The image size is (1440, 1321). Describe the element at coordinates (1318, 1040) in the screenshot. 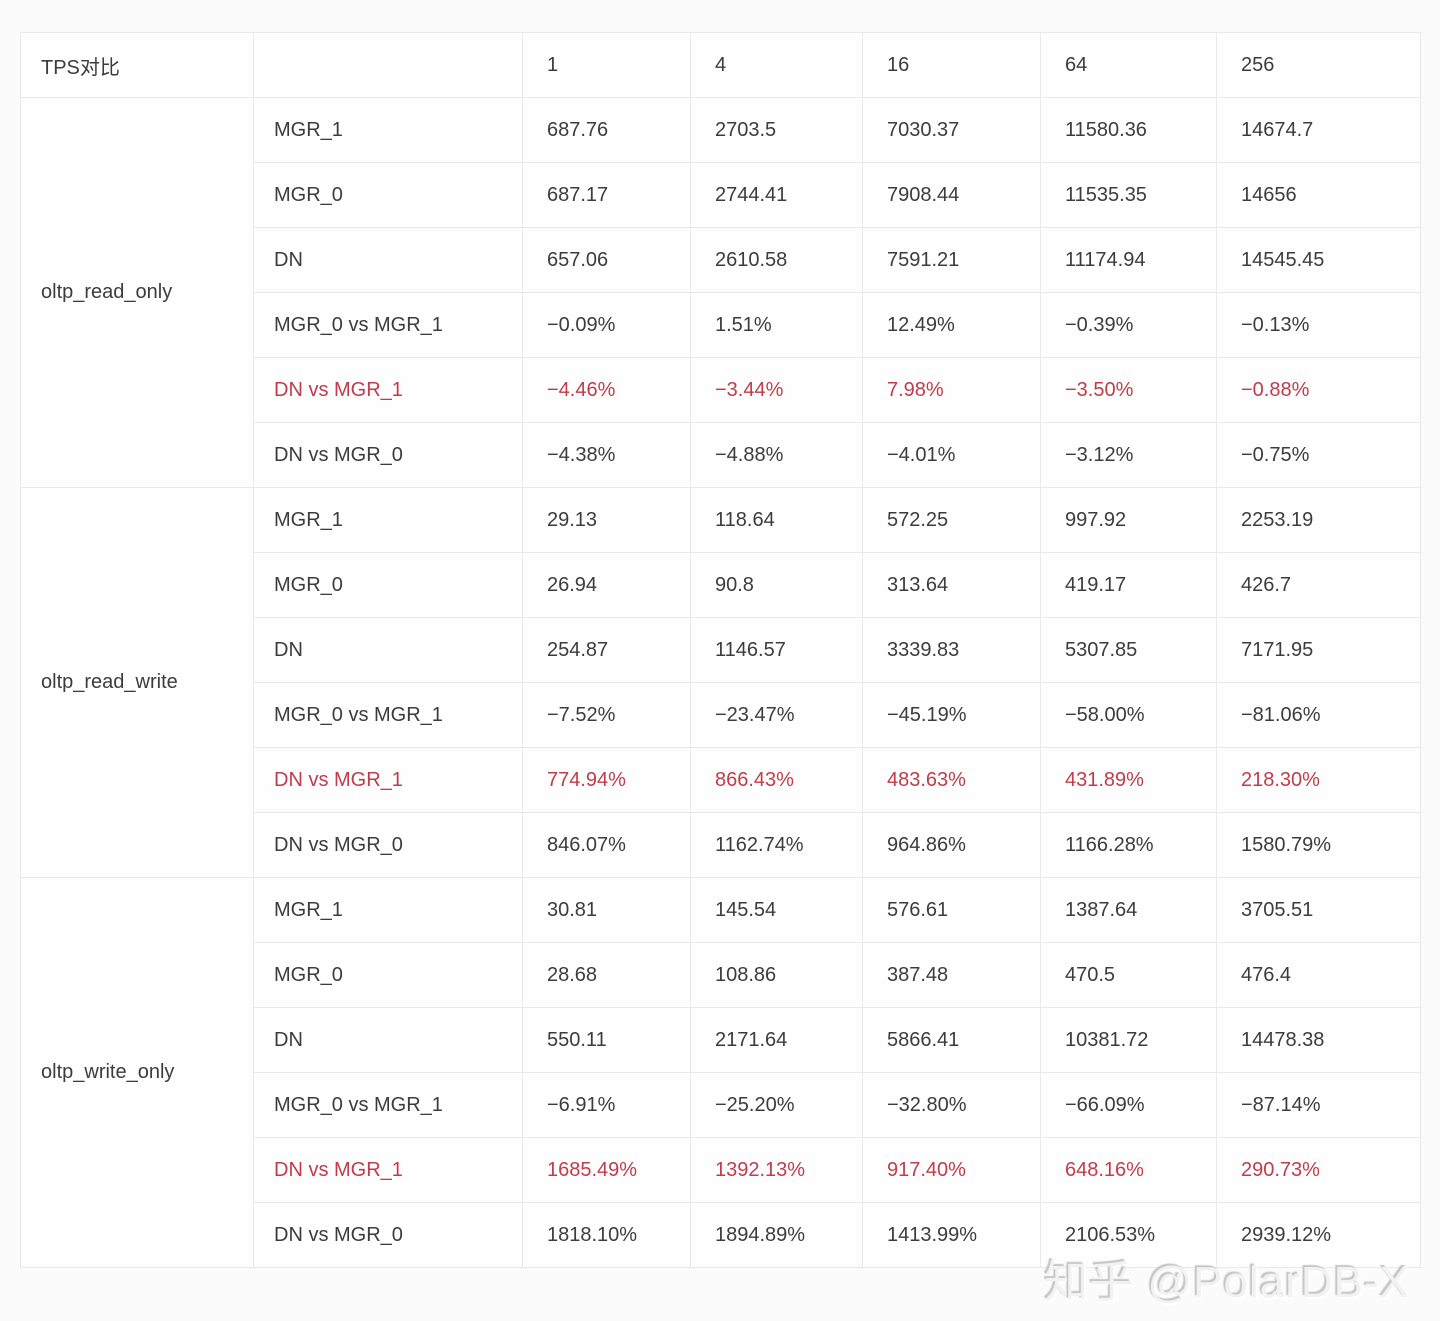

I see `value-cell: 14478.38` at that location.